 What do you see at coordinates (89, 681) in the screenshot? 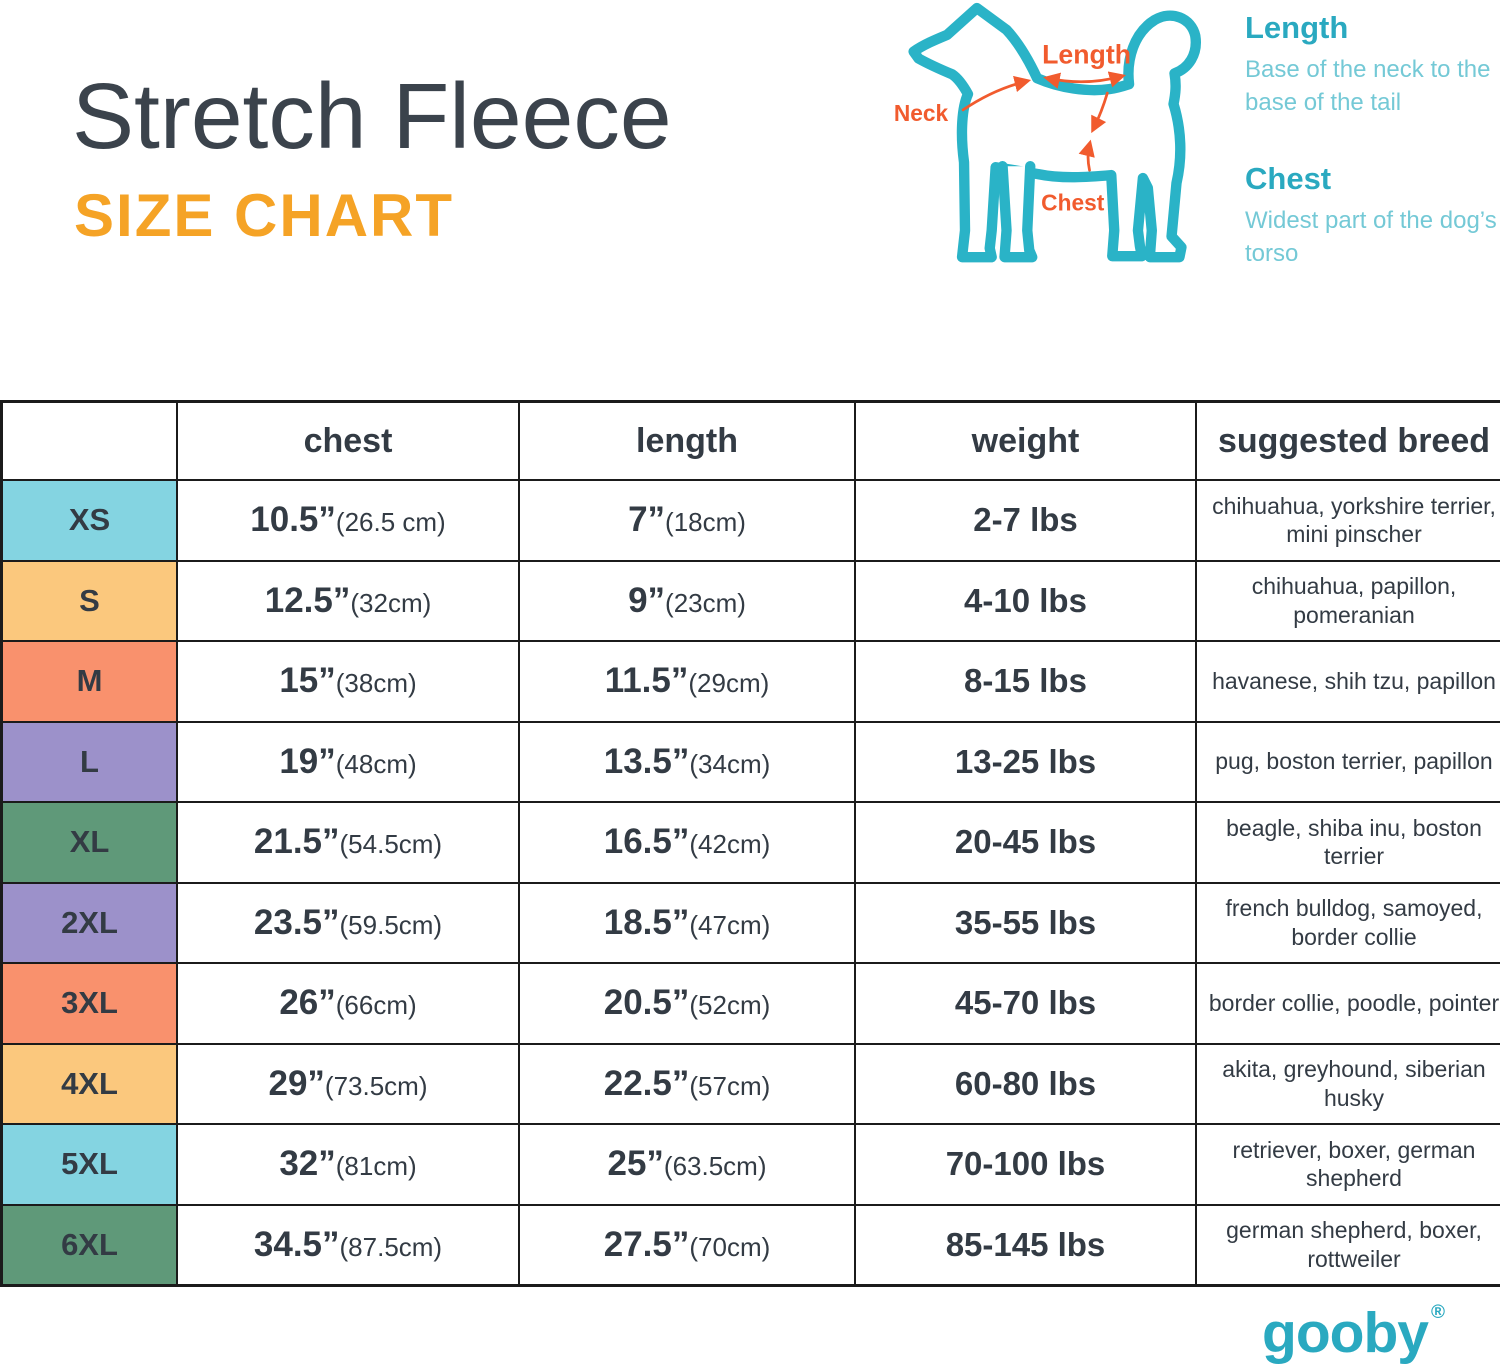
I see `size-cell: M` at bounding box center [89, 681].